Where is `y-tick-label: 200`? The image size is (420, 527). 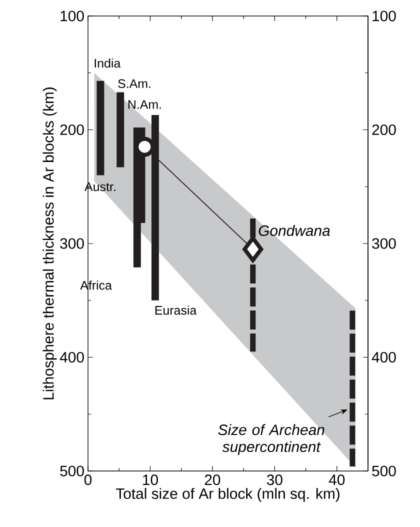
y-tick-label: 200 is located at coordinates (72, 130).